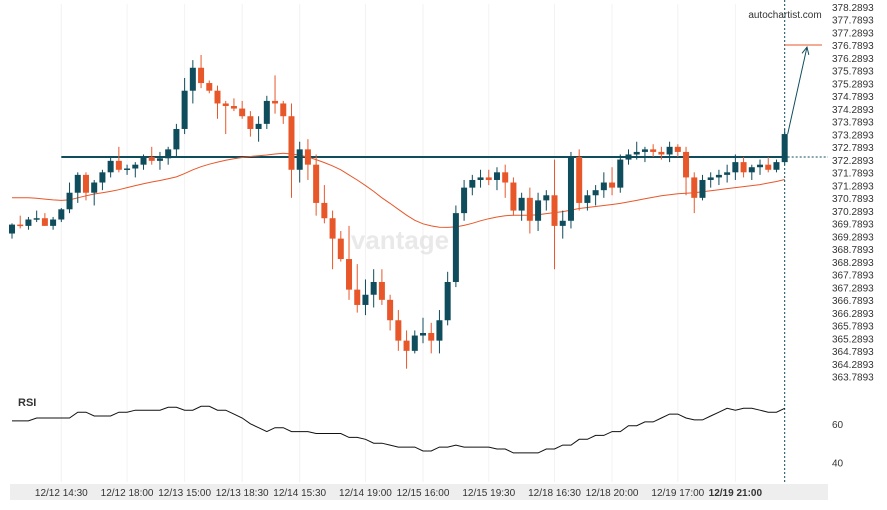 This screenshot has height=510, width=887. What do you see at coordinates (853, 97) in the screenshot?
I see `price-tick-label: 374.7893` at bounding box center [853, 97].